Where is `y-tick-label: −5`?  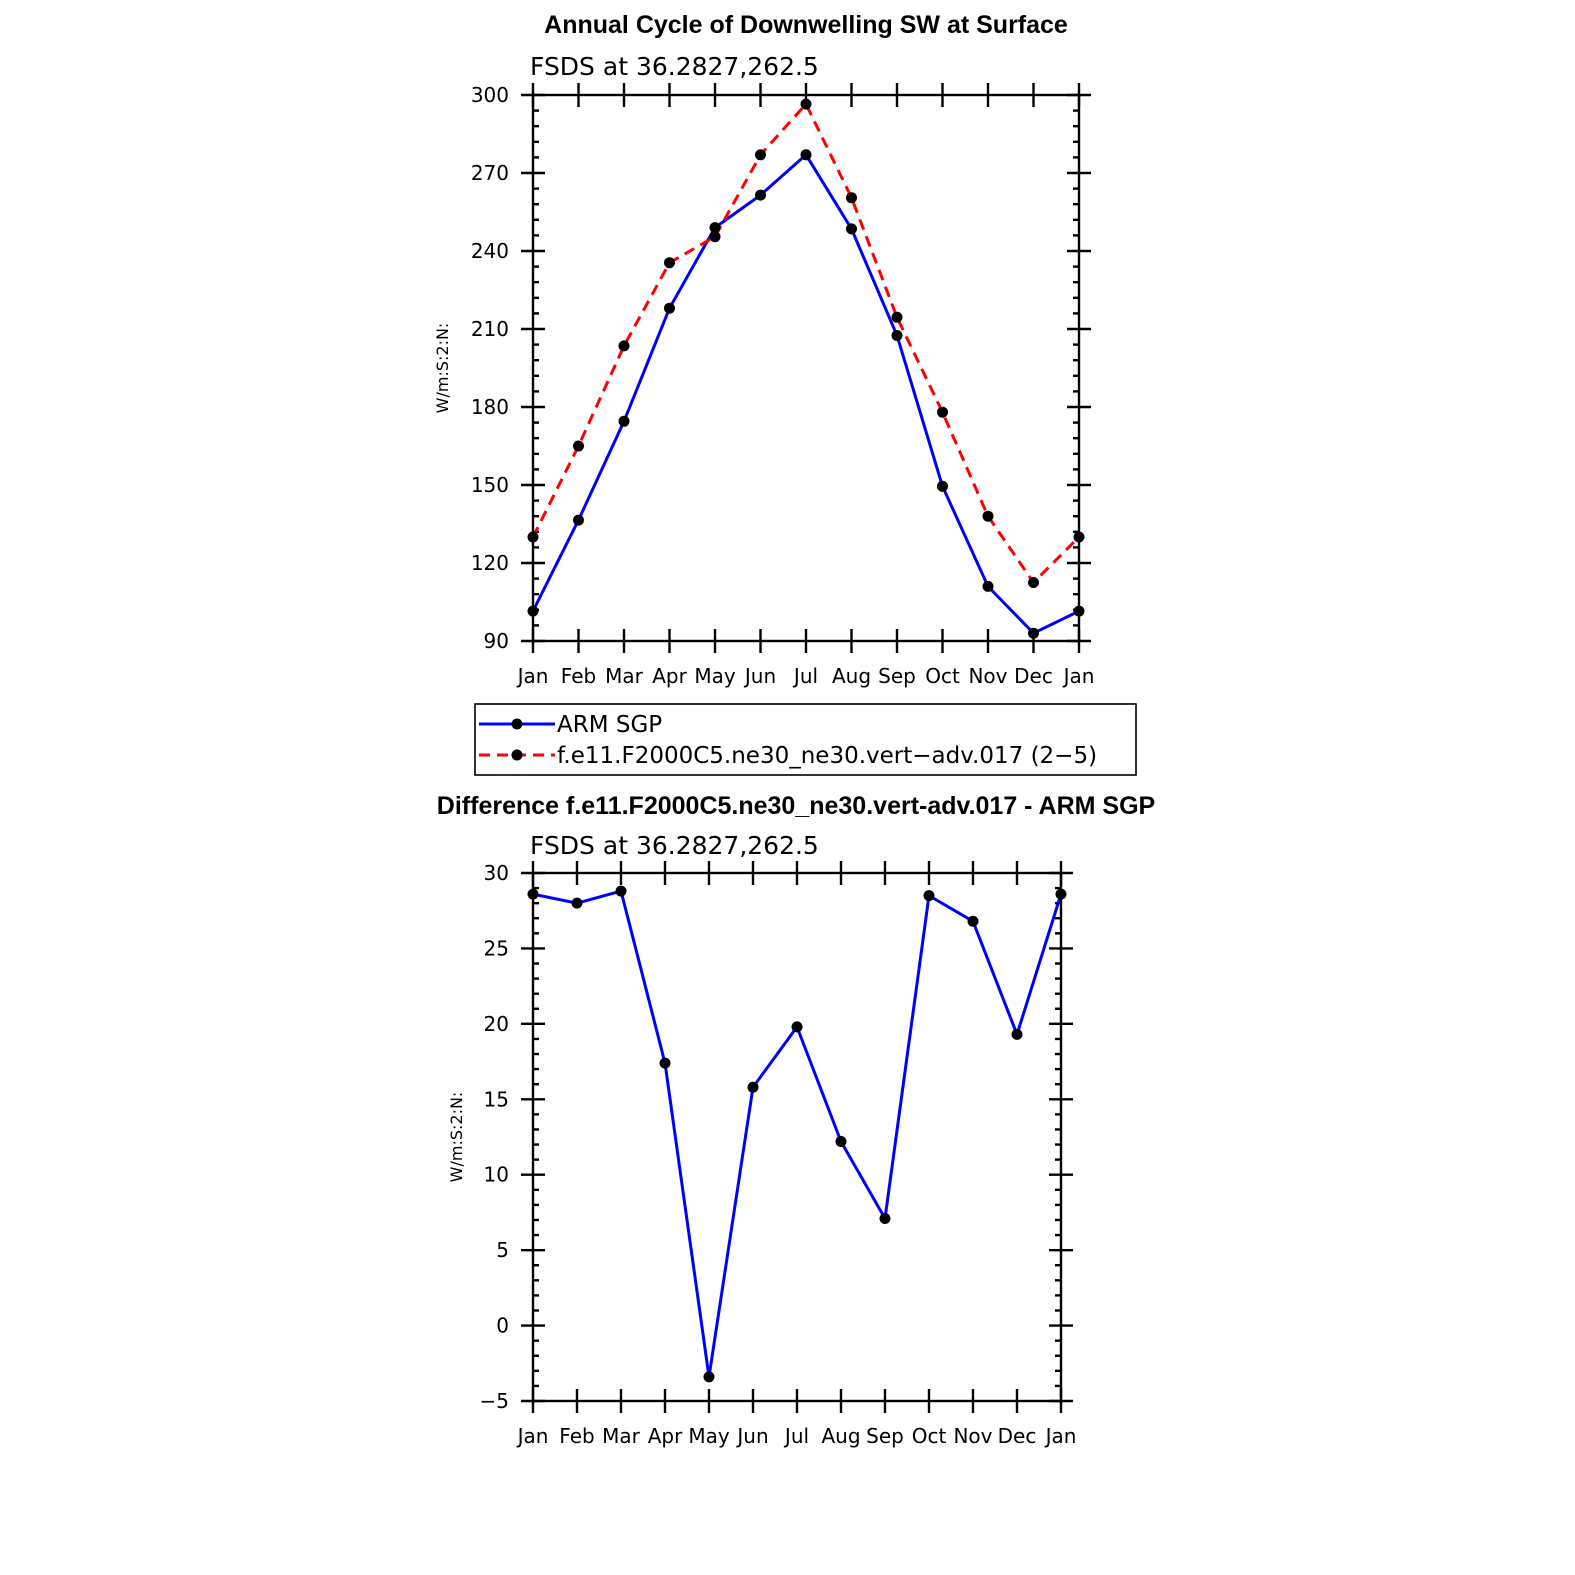
y-tick-label: −5 is located at coordinates (494, 1401).